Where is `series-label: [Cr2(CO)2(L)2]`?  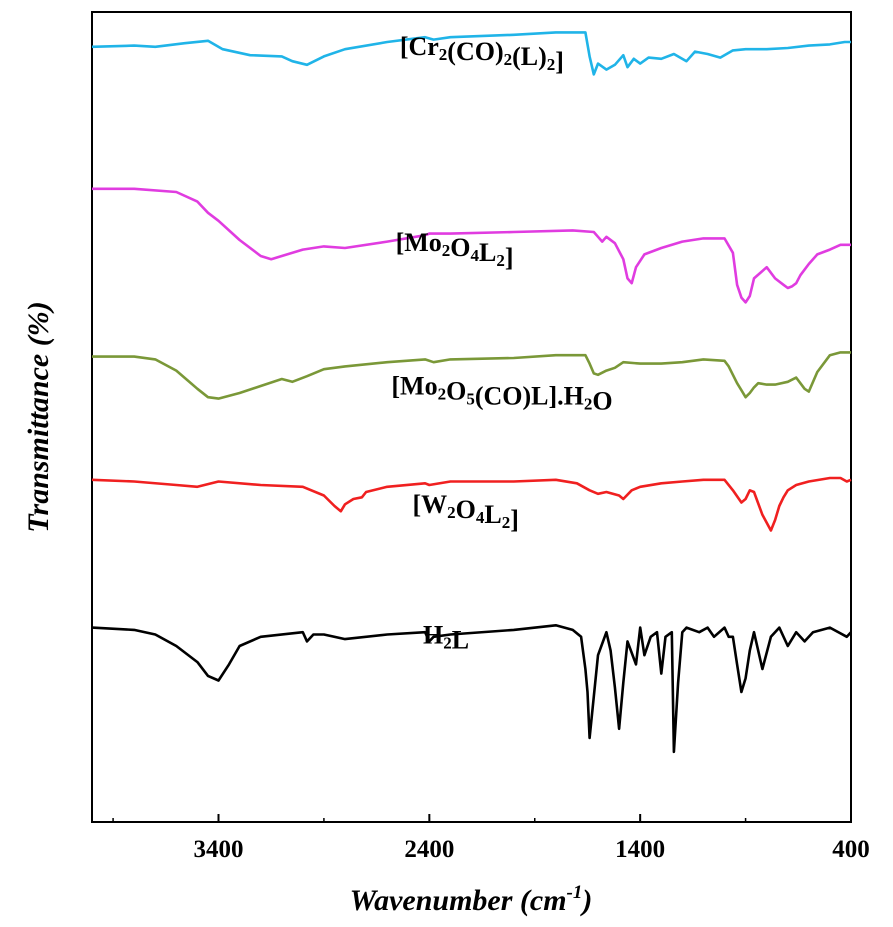
series-label: [Cr2(CO)2(L)2] is located at coordinates (482, 54).